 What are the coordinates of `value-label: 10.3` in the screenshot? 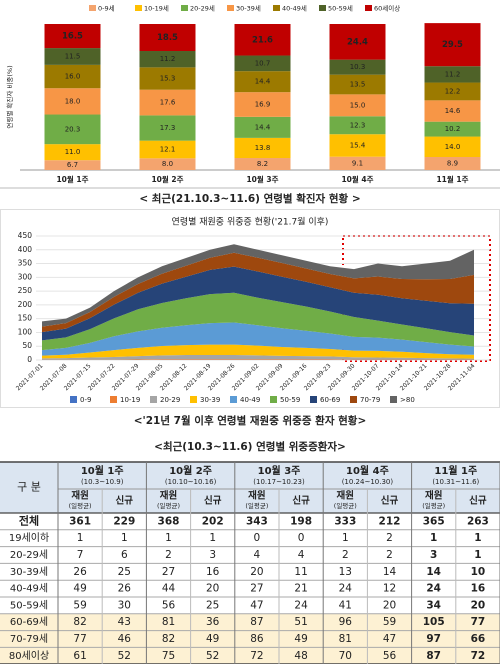 It's located at (358, 67).